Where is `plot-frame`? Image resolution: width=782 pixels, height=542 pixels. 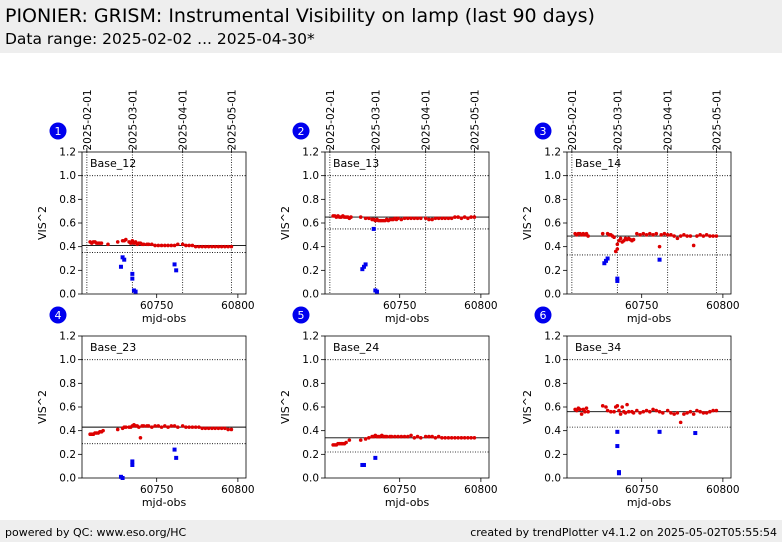
plot-frame is located at coordinates (164, 407).